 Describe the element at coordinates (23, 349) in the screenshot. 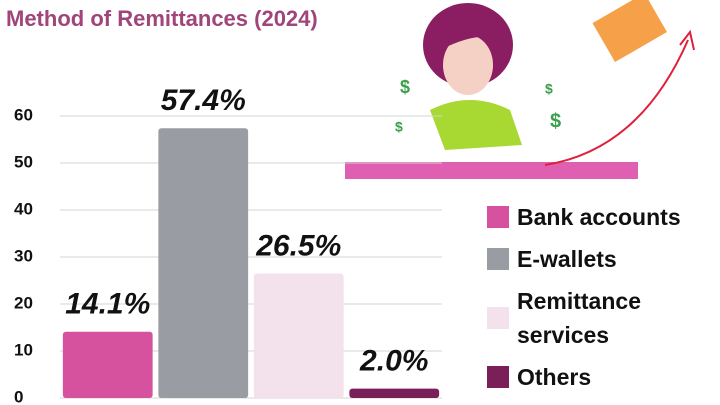

I see `y-tick-label: 10` at that location.